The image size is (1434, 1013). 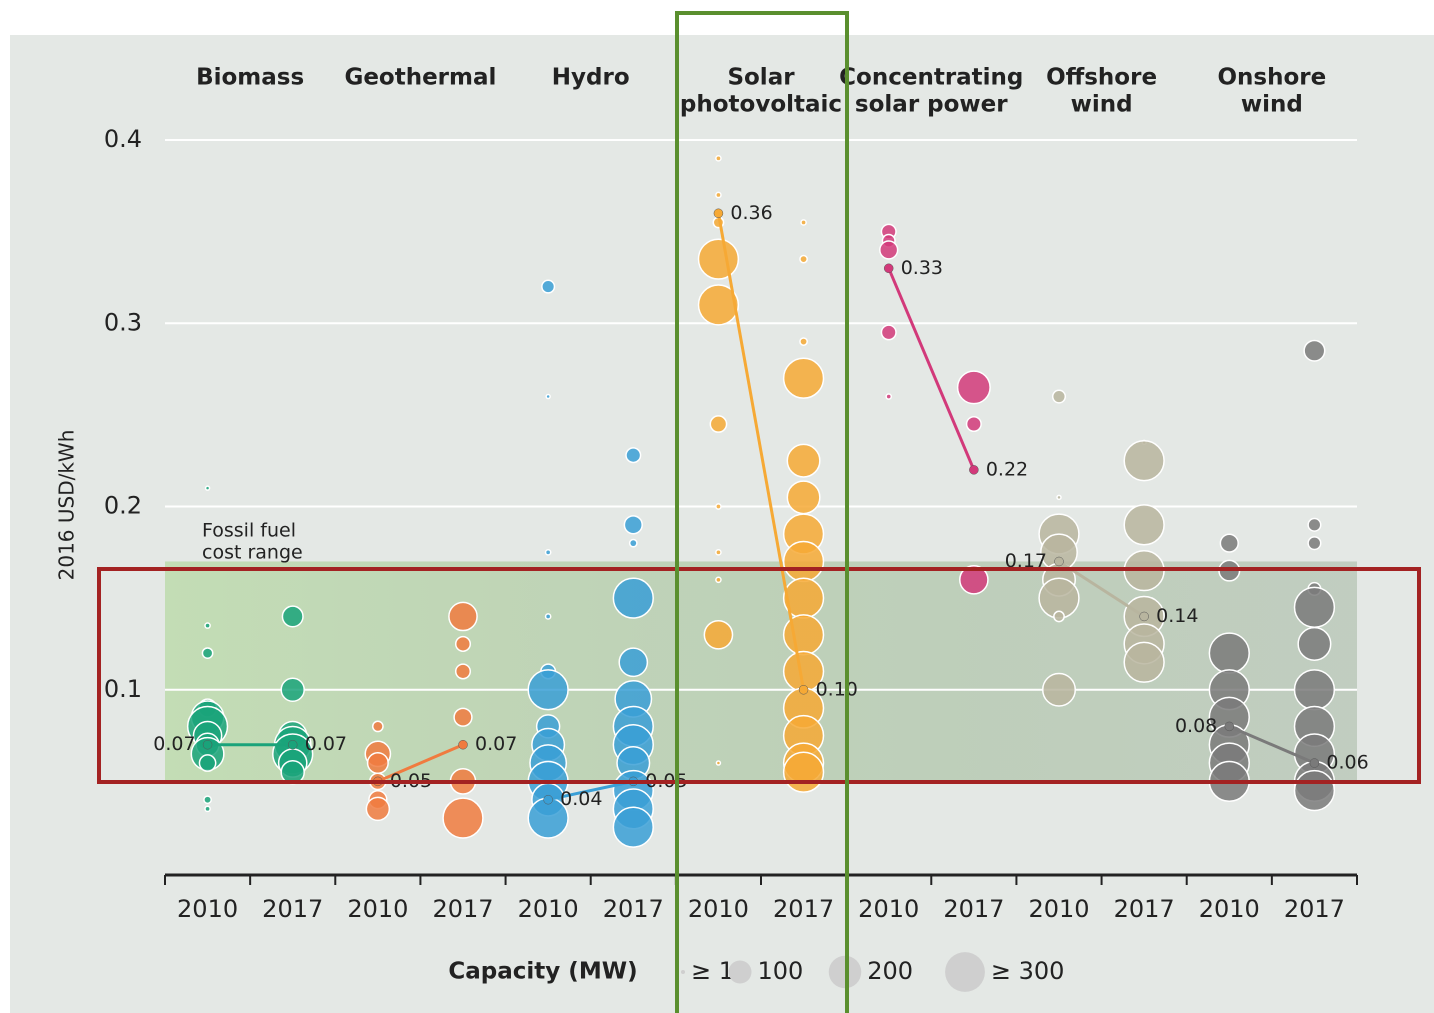 I want to click on group-title: solar power, so click(x=931, y=105).